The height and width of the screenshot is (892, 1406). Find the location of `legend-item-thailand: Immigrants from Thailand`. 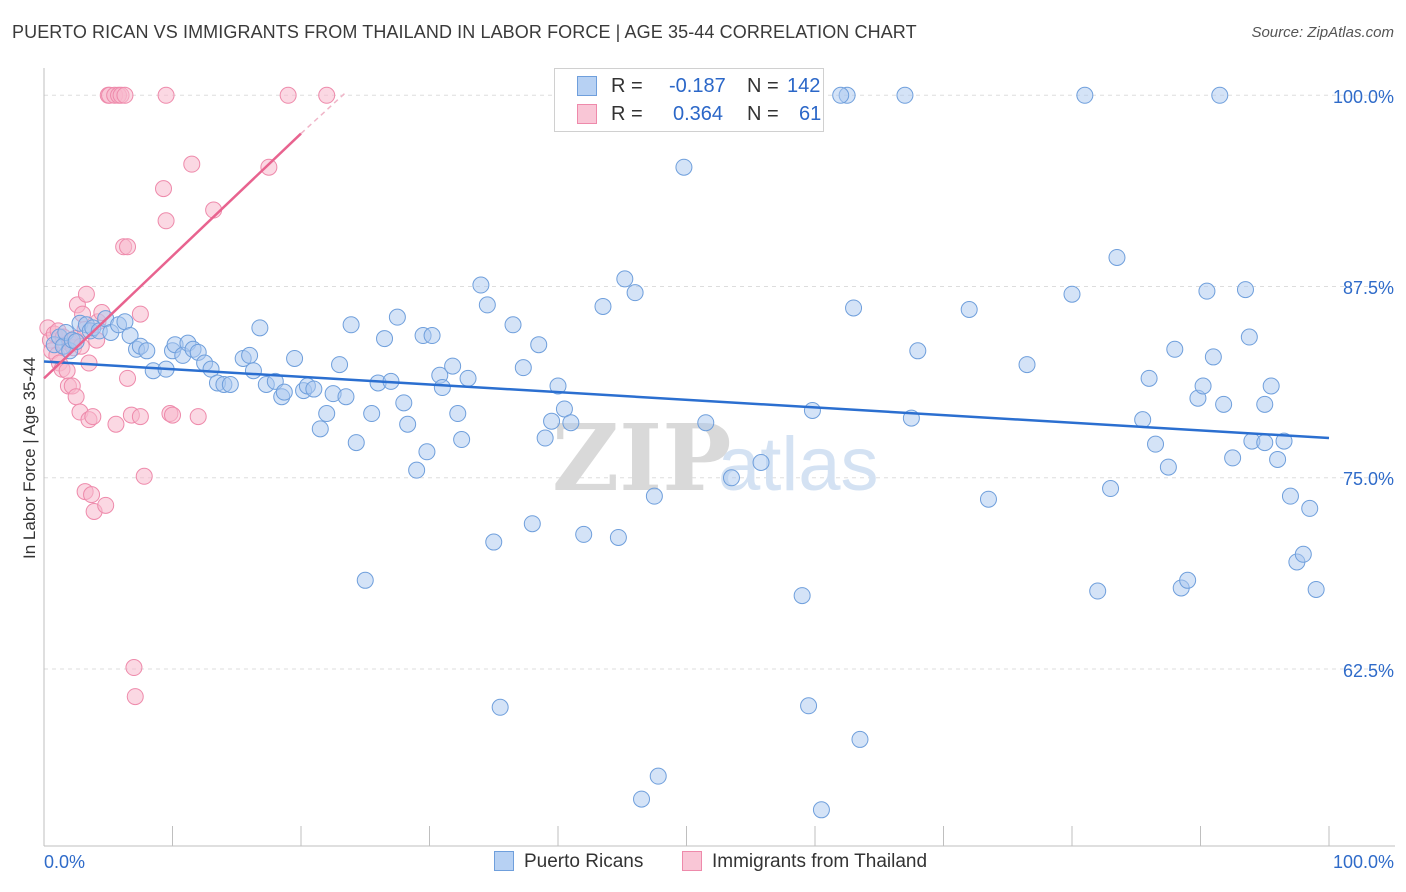

legend-item-thailand: Immigrants from Thailand is located at coordinates (804, 862).